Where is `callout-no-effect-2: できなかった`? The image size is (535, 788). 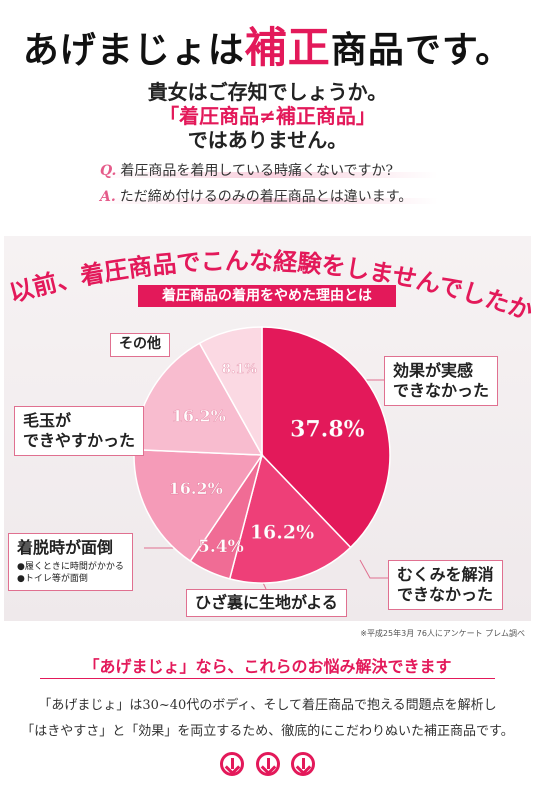
callout-no-effect-2: できなかった is located at coordinates (441, 390).